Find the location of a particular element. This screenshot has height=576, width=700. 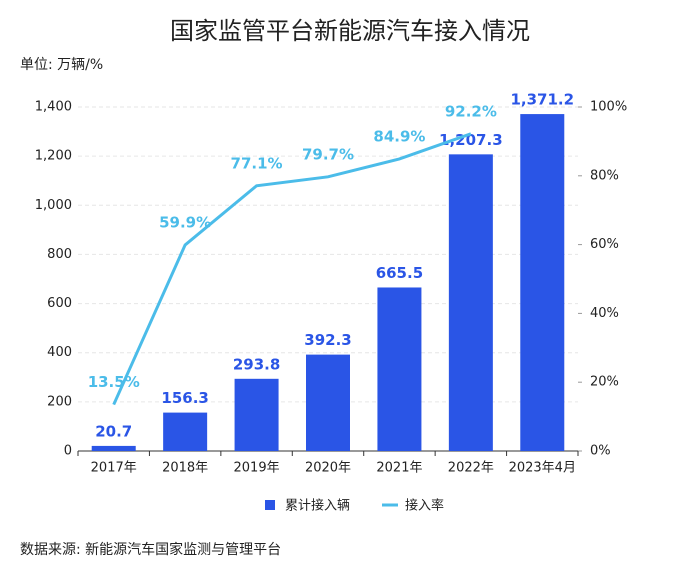

y2-tick-label: 100% is located at coordinates (608, 107).